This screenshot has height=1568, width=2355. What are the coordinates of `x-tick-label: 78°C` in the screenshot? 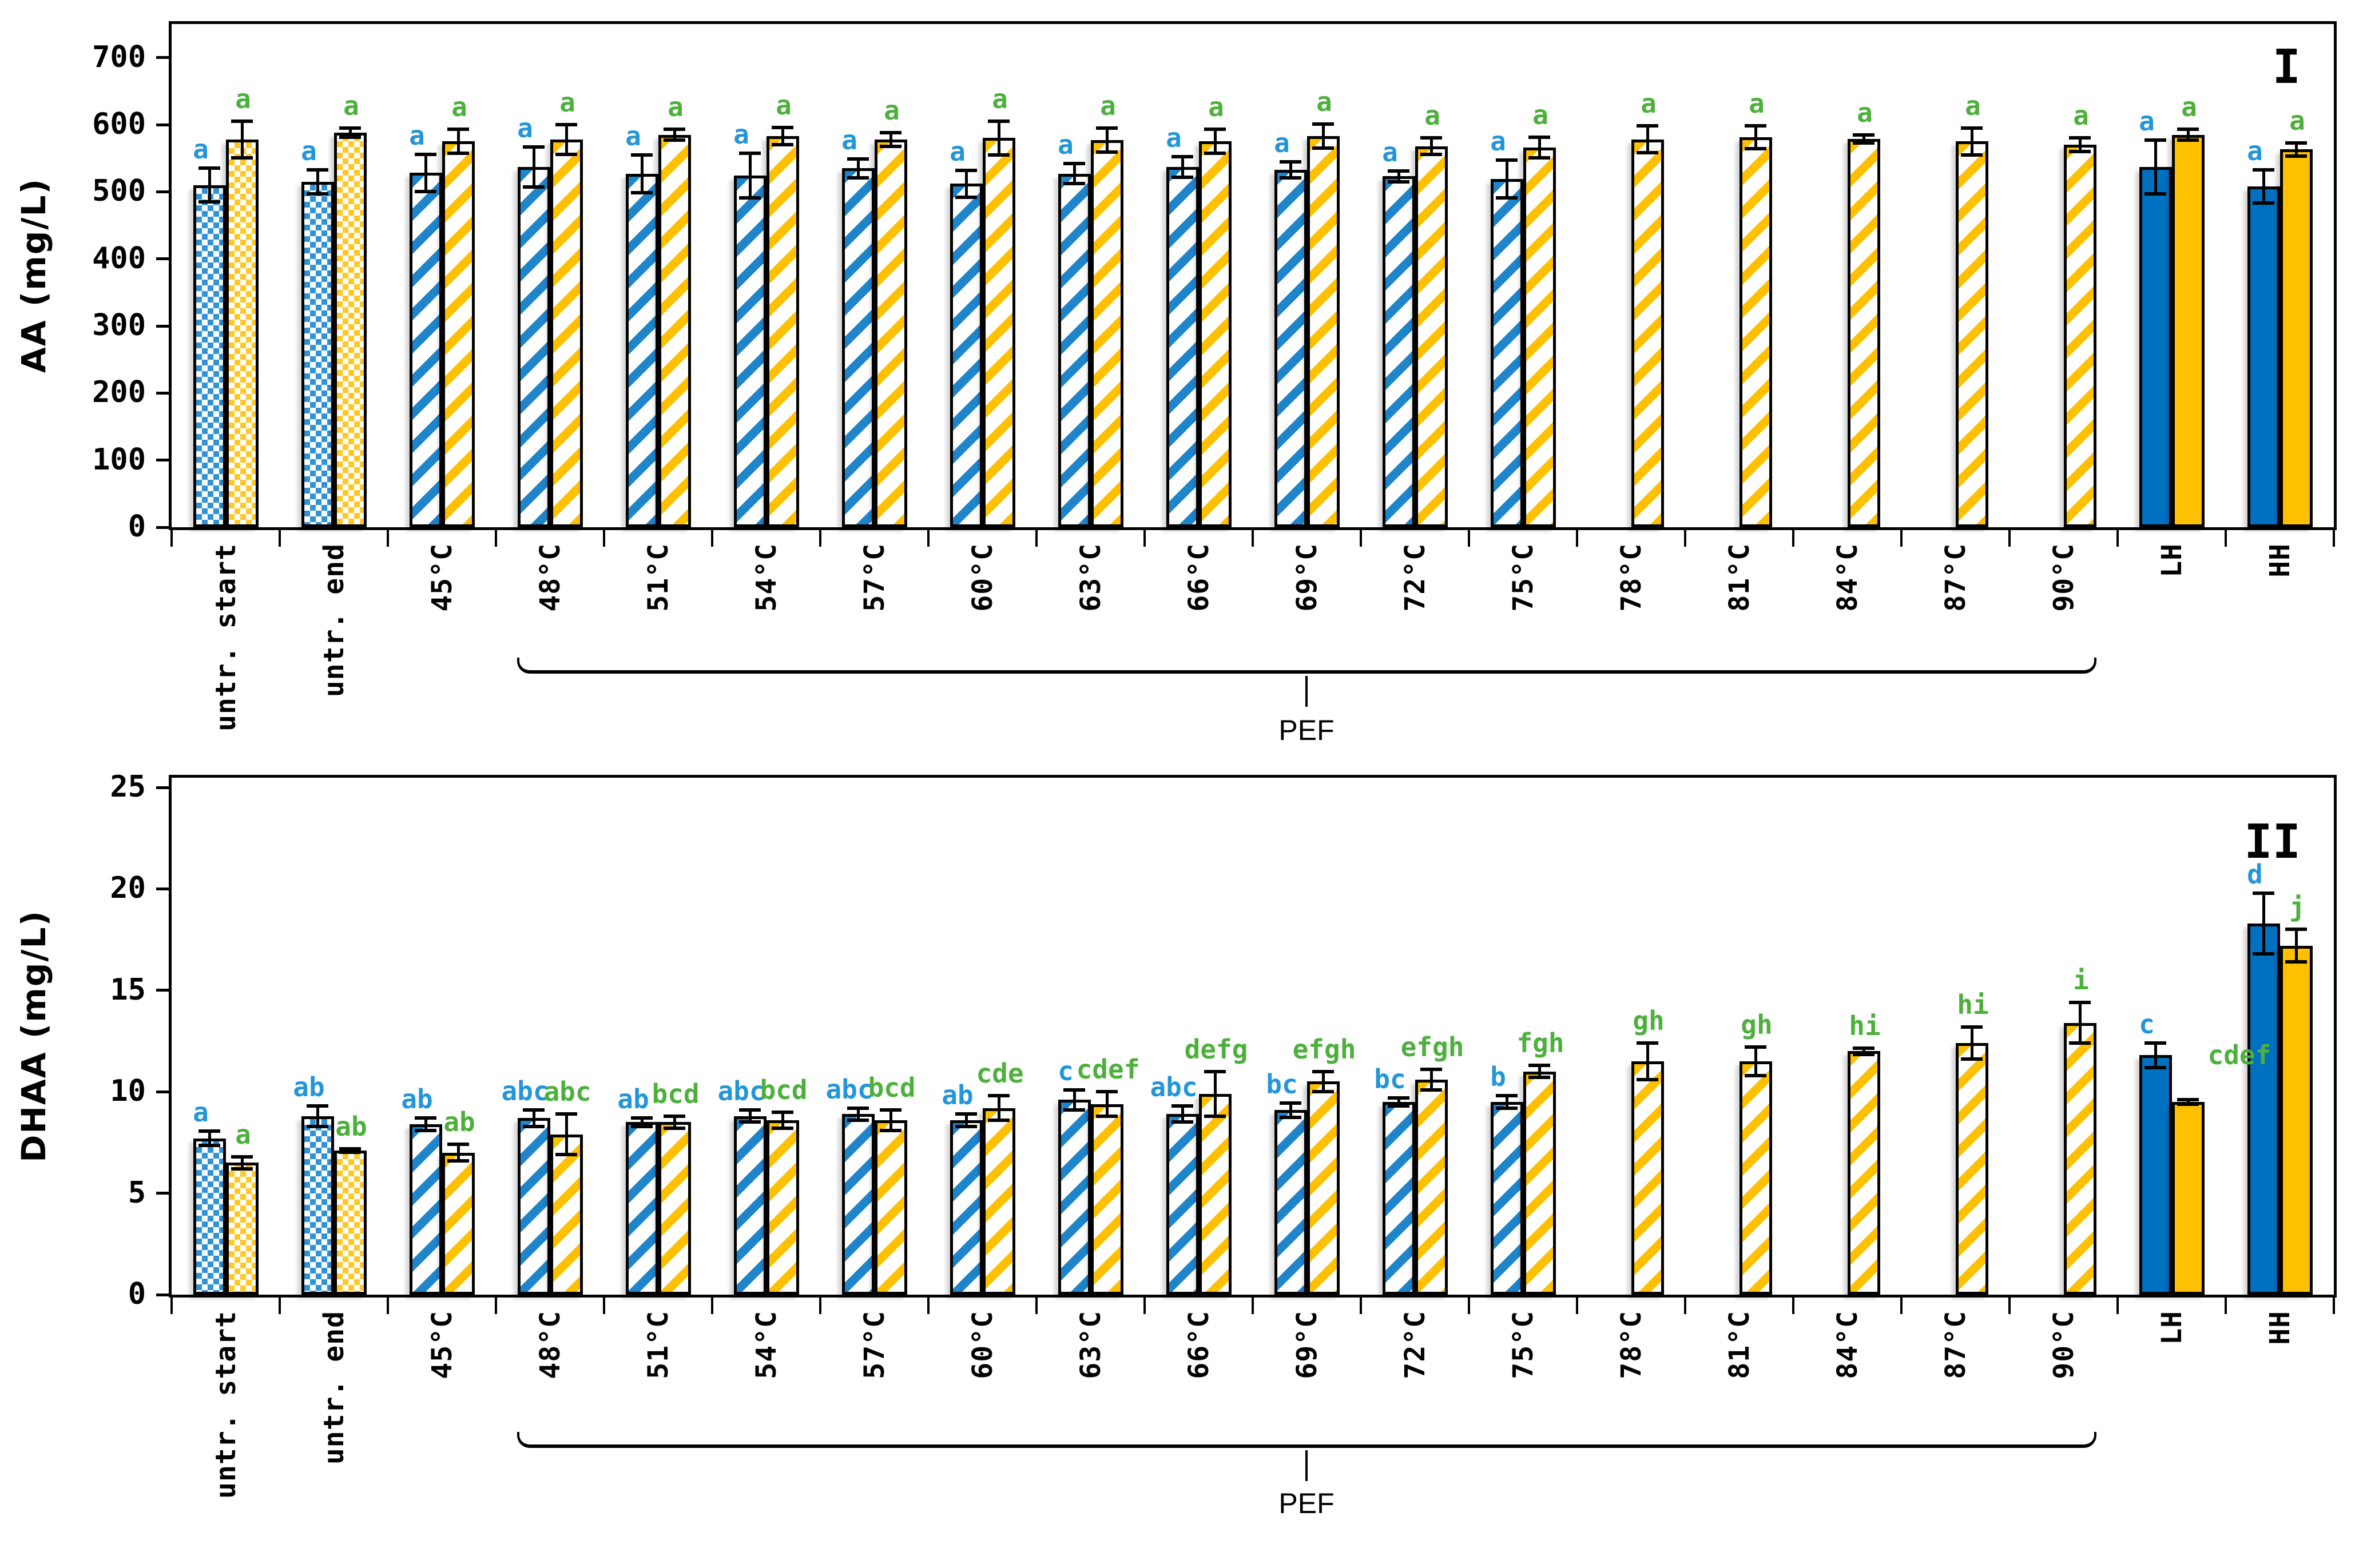 It's located at (1631, 577).